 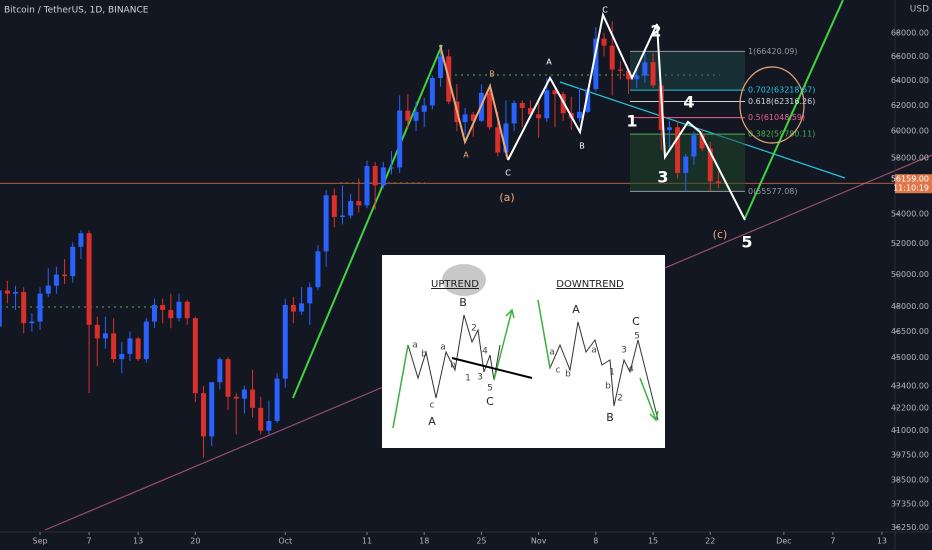 What do you see at coordinates (490, 389) in the screenshot?
I see `inset-label: 5` at bounding box center [490, 389].